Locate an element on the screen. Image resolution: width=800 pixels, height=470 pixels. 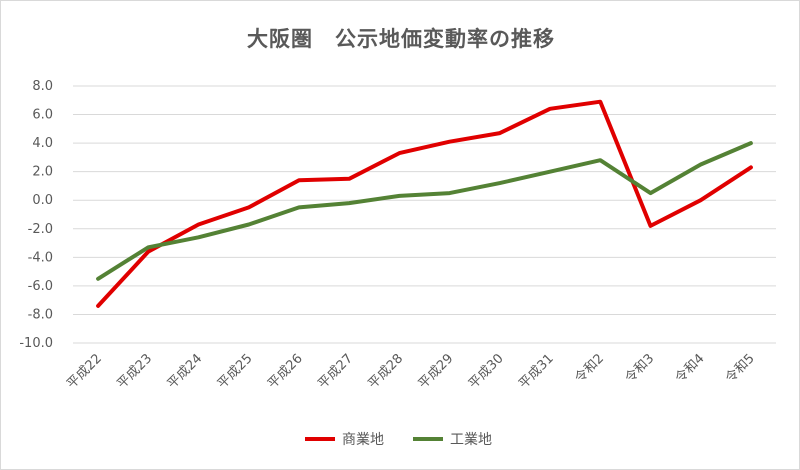
x-tick-label: 平成26 is located at coordinates (285, 371).